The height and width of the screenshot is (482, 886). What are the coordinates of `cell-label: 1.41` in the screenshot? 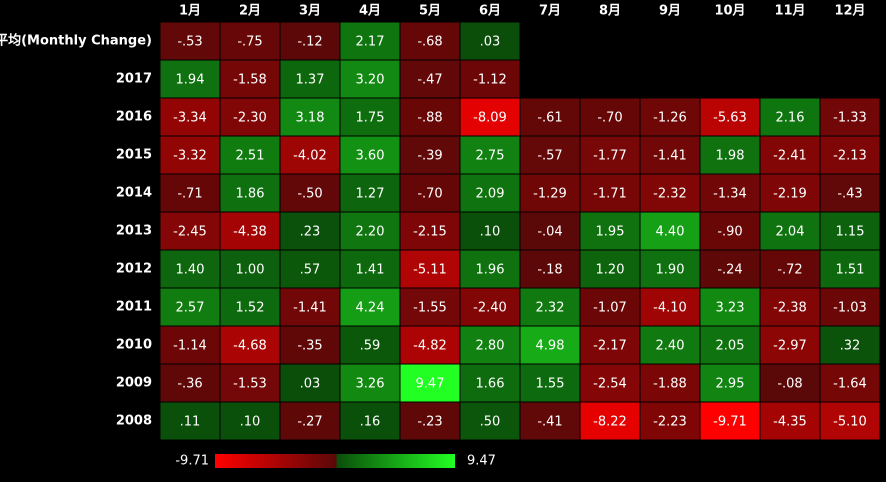 It's located at (370, 270).